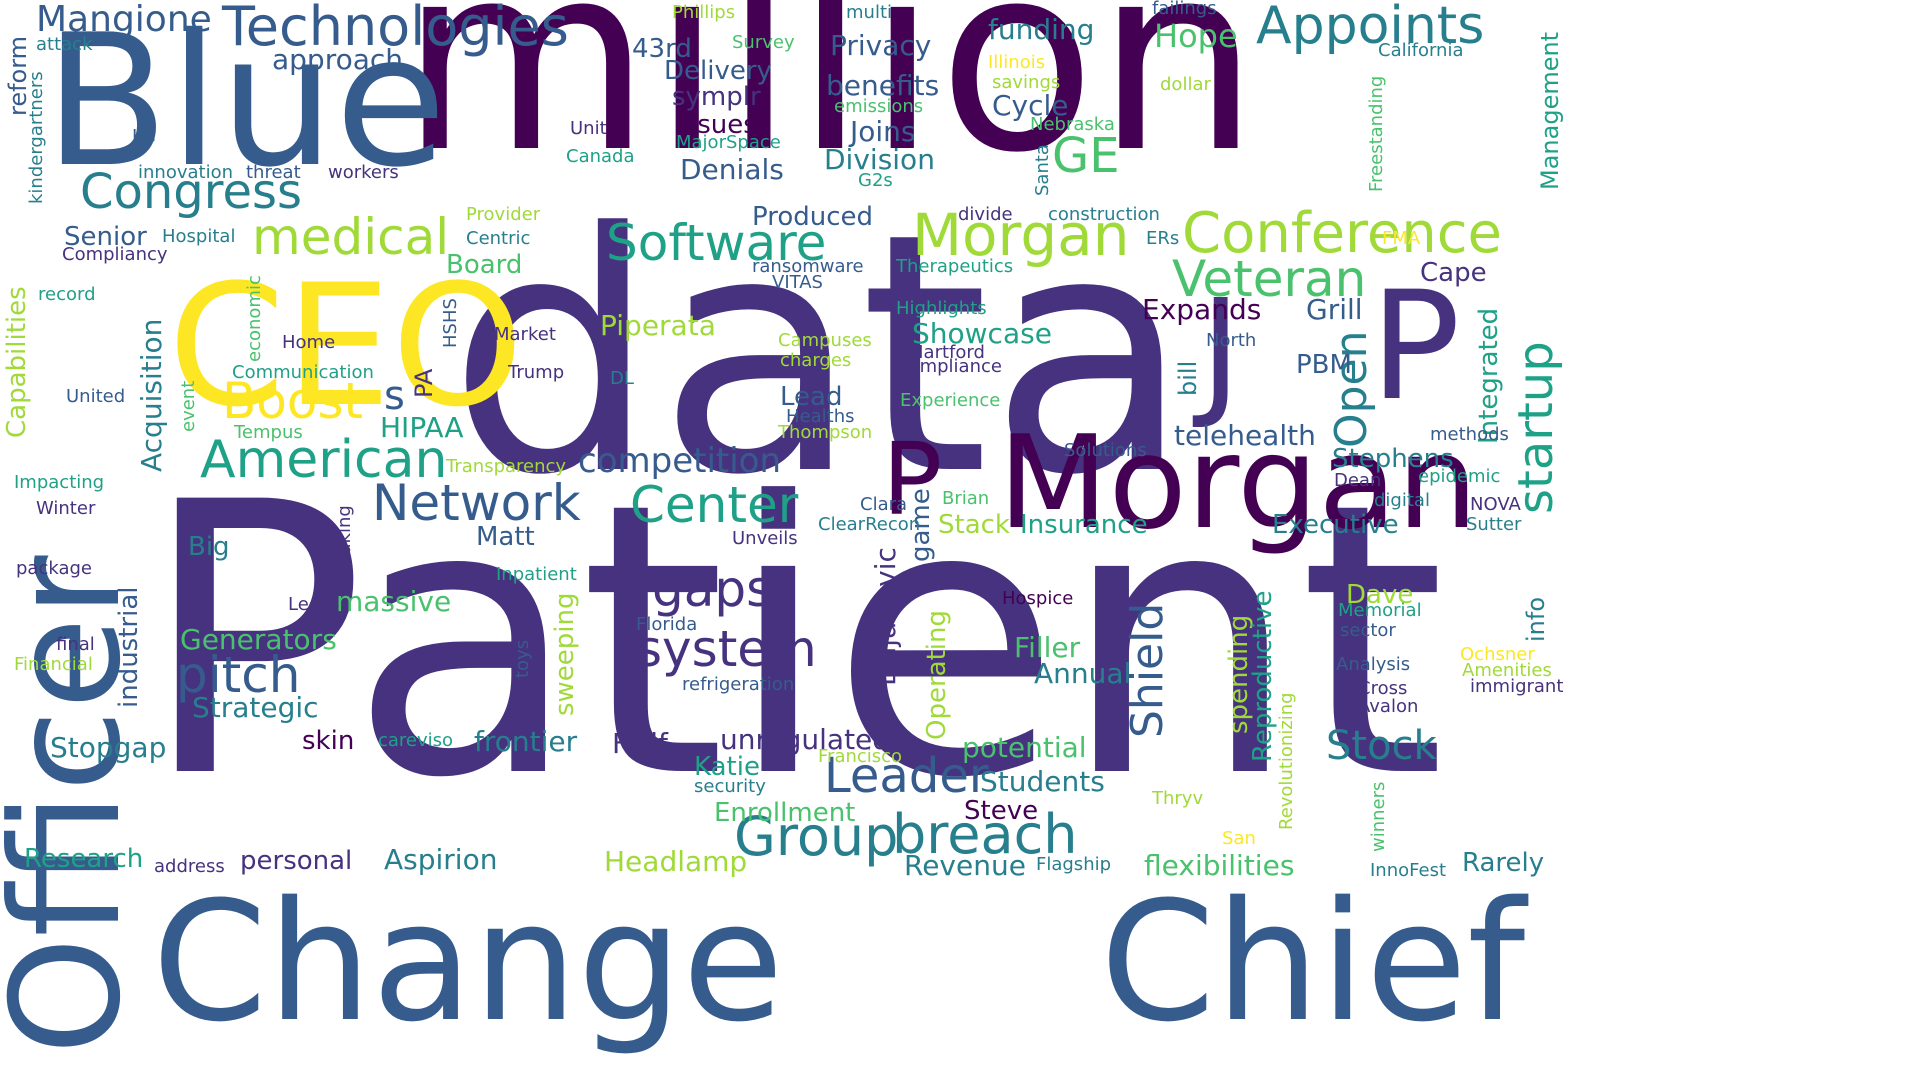 The image size is (1920, 1080). What do you see at coordinates (830, 104) in the screenshot?
I see `word-million: million` at bounding box center [830, 104].